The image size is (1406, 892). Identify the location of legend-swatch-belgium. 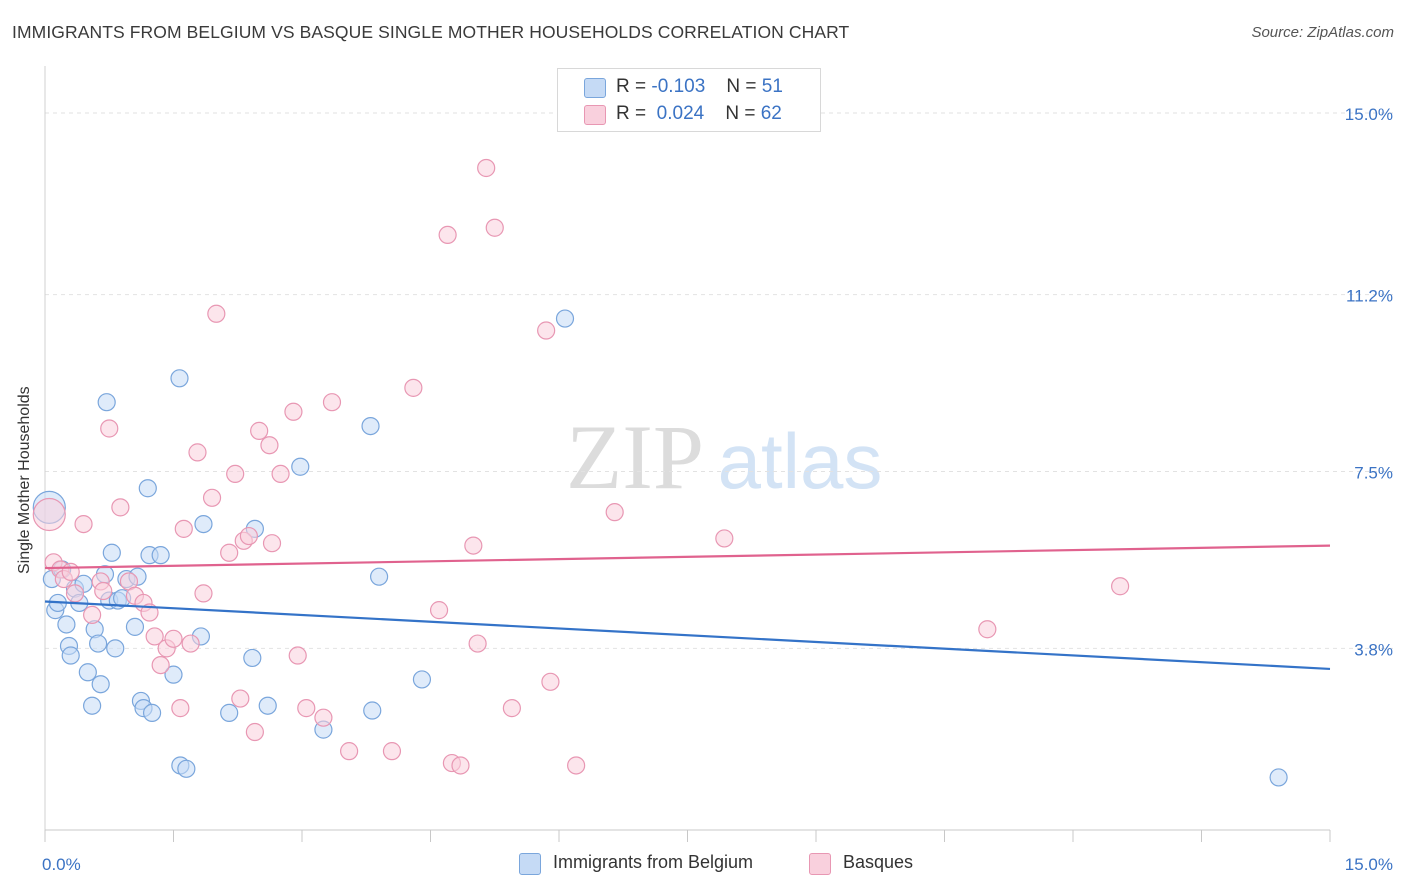
(595, 88).